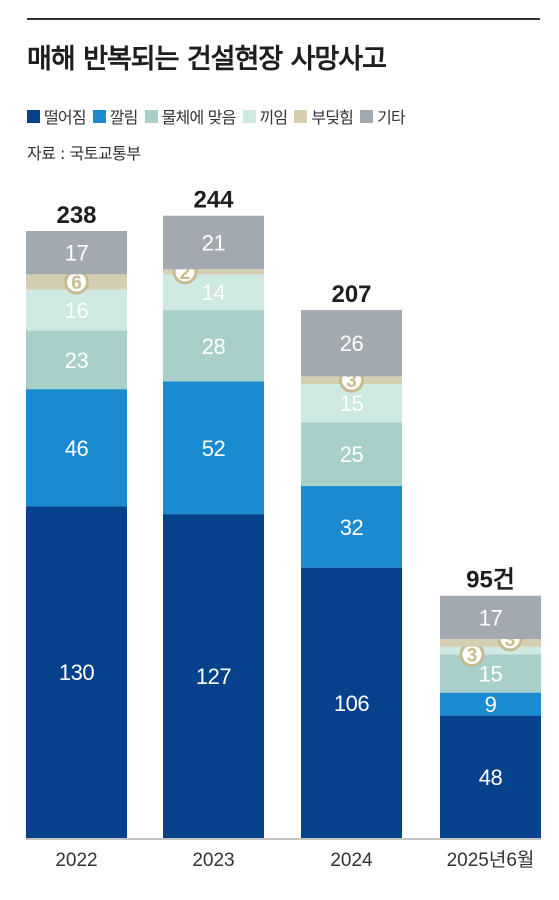  I want to click on segment-value-label: 106, so click(351, 703).